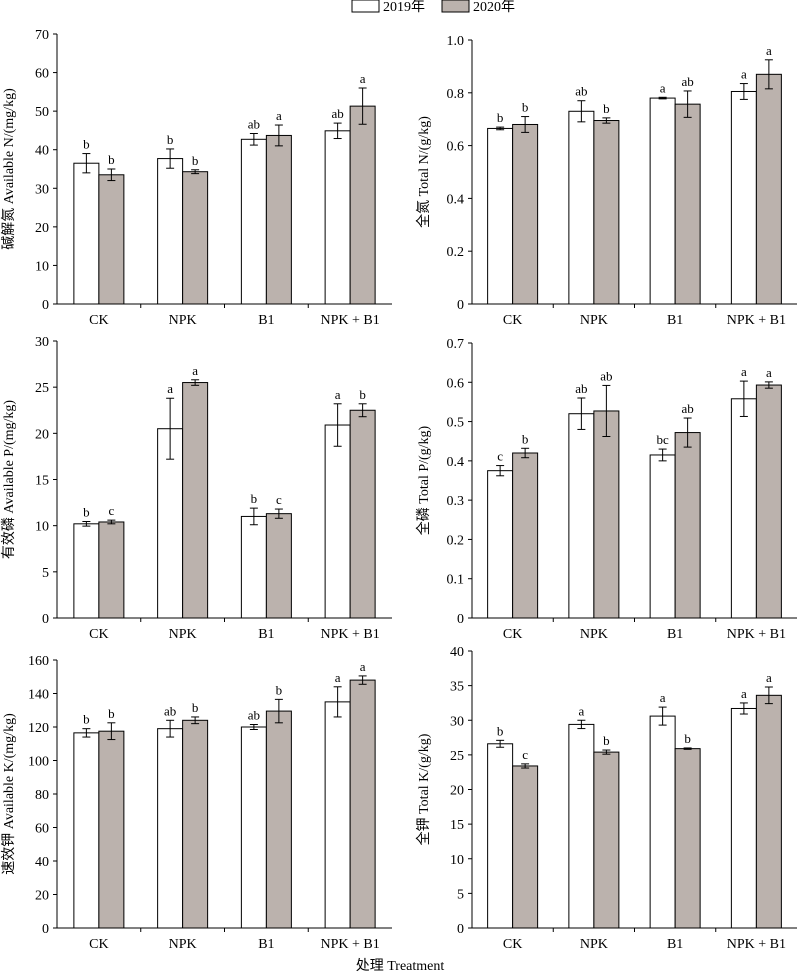 The height and width of the screenshot is (973, 800). Describe the element at coordinates (9, 794) in the screenshot. I see `y-axis-label: 速效钾 Available K/(mg/kg)` at that location.